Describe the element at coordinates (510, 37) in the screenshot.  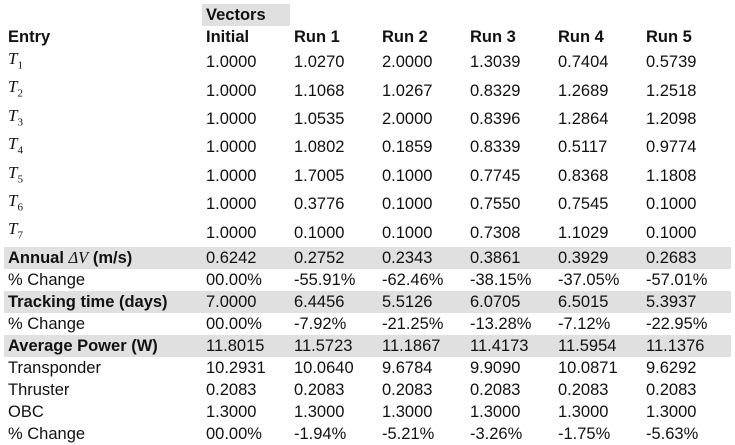
I see `column-header-run-3: Run 3` at that location.